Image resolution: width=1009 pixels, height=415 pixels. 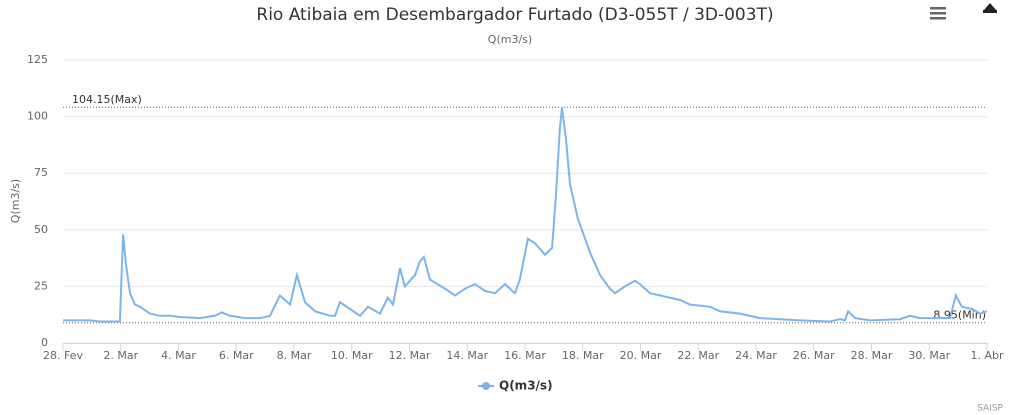 What do you see at coordinates (120, 355) in the screenshot?
I see `x-tick-label: 2. Mar` at bounding box center [120, 355].